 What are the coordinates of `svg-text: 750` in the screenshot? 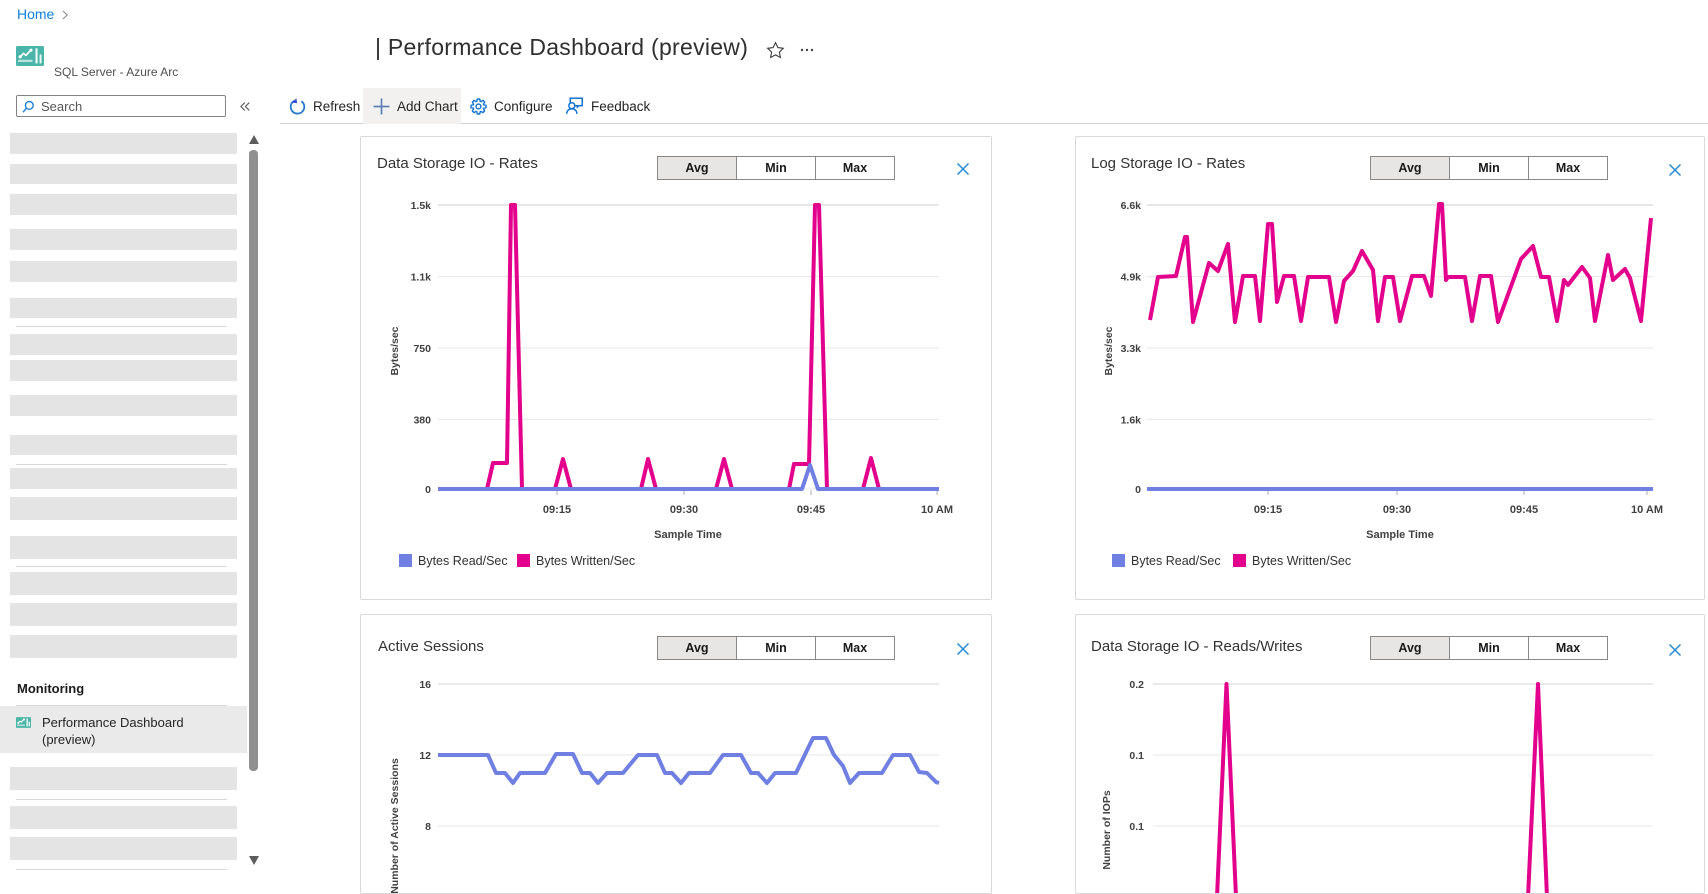 It's located at (422, 349).